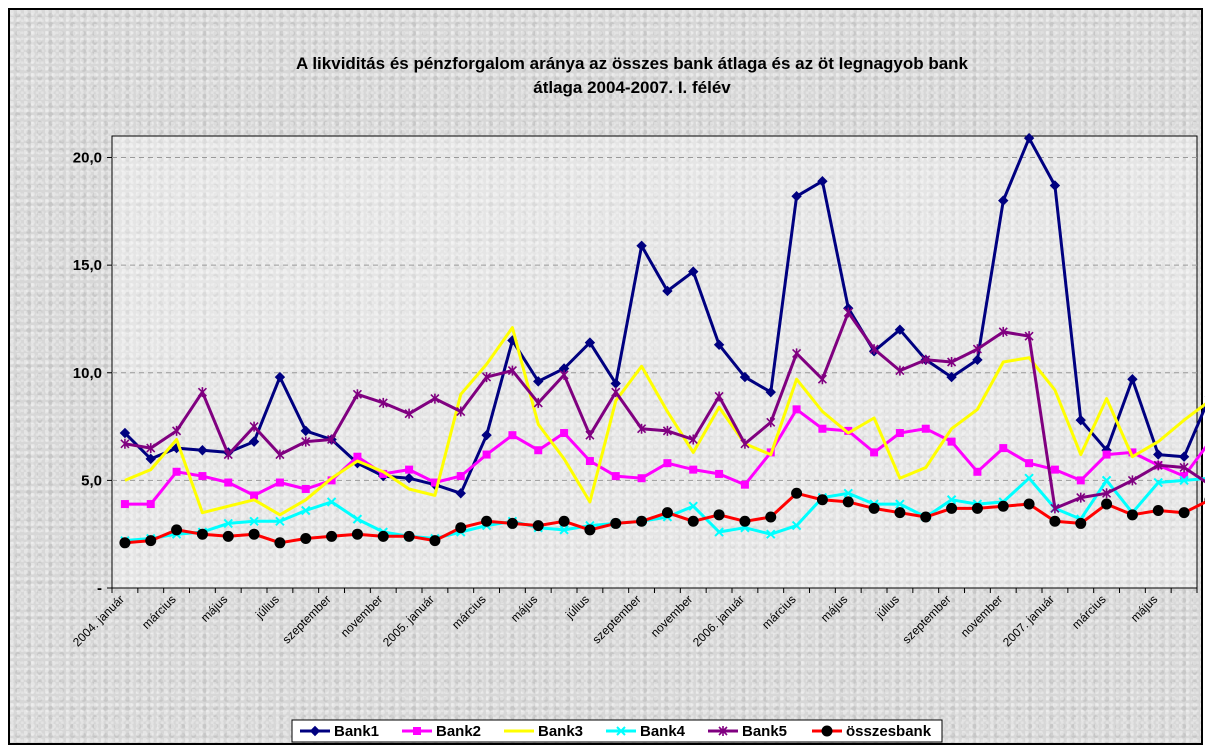 This screenshot has height=749, width=1208. Describe the element at coordinates (887, 607) in the screenshot. I see `x-tick-label: július` at that location.